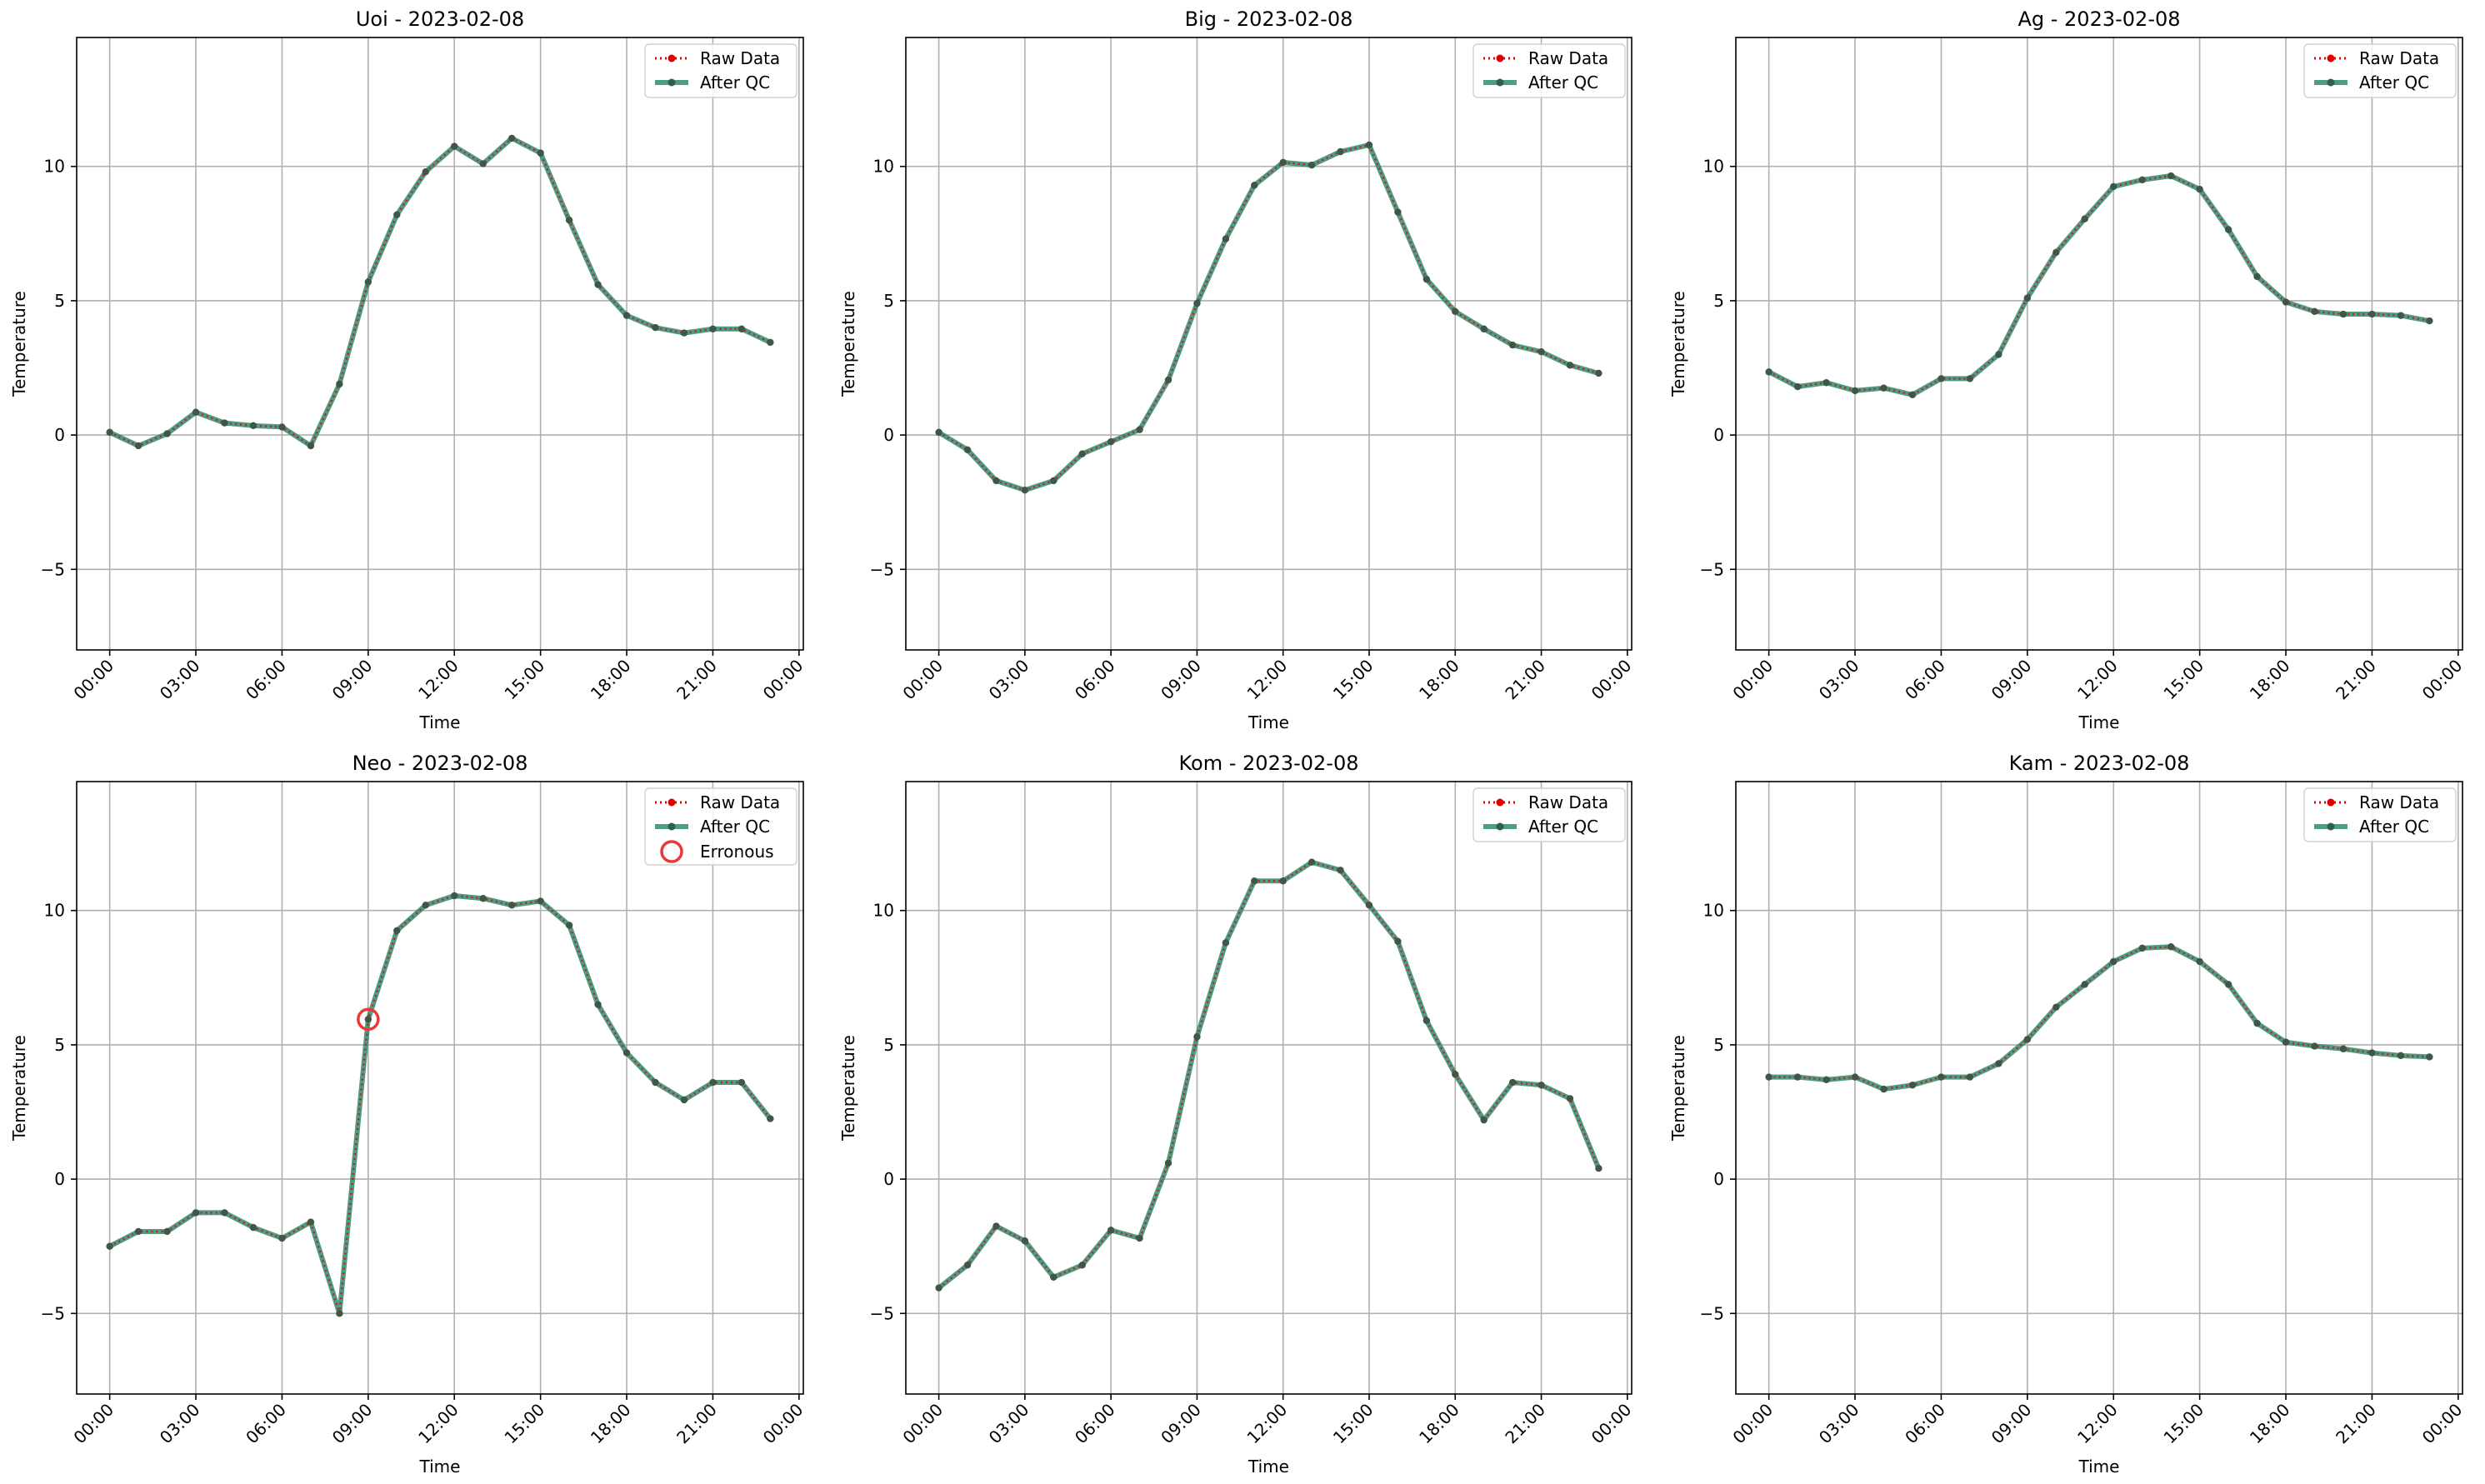 This screenshot has height=1484, width=2485. I want to click on legend-box, so click(721, 826).